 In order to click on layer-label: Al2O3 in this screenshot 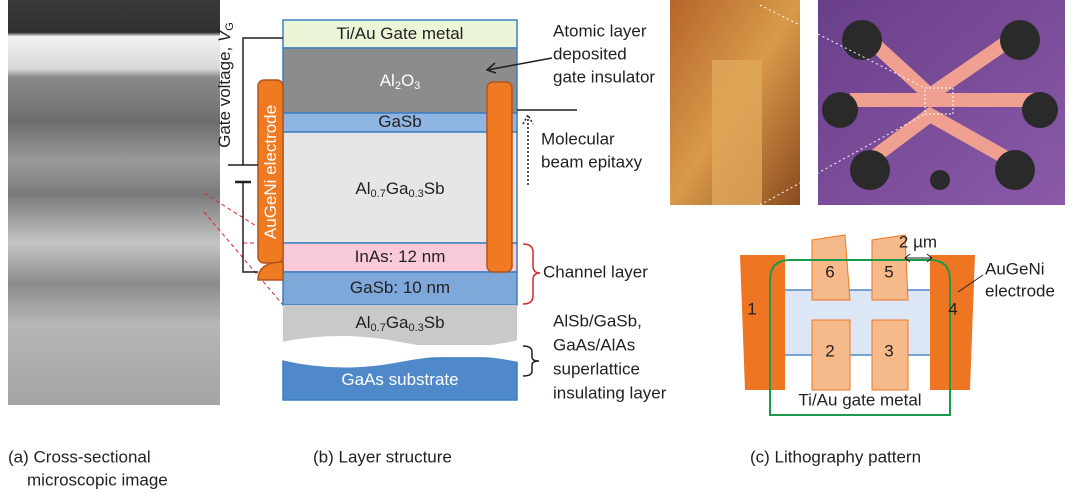, I will do `click(400, 81)`.